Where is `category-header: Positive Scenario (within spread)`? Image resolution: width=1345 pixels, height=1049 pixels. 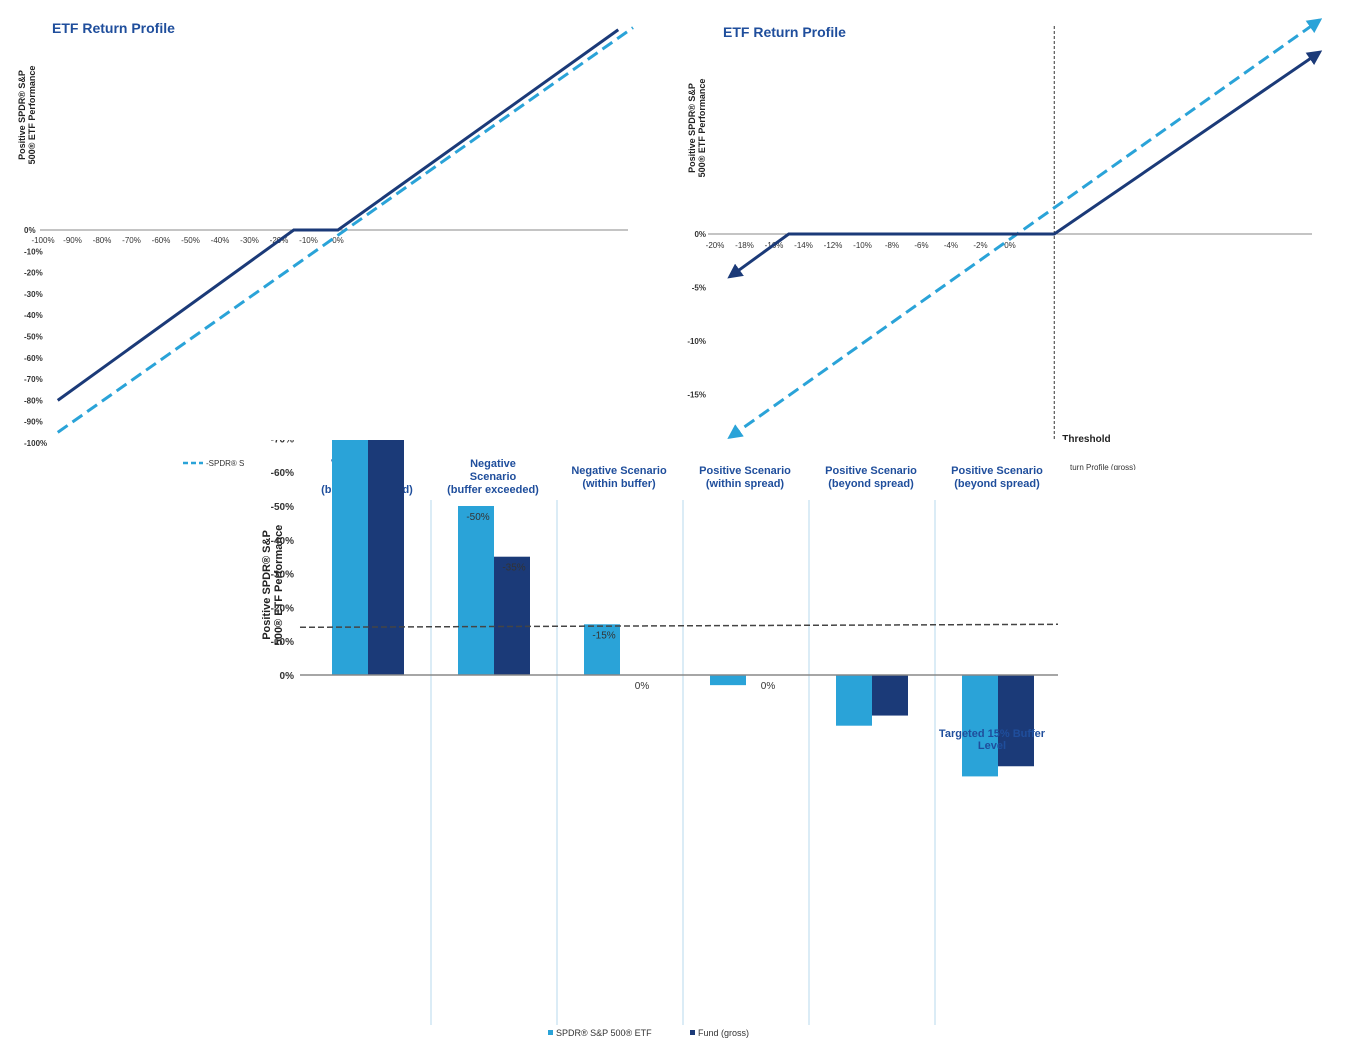 category-header: Positive Scenario (within spread) is located at coordinates (745, 477).